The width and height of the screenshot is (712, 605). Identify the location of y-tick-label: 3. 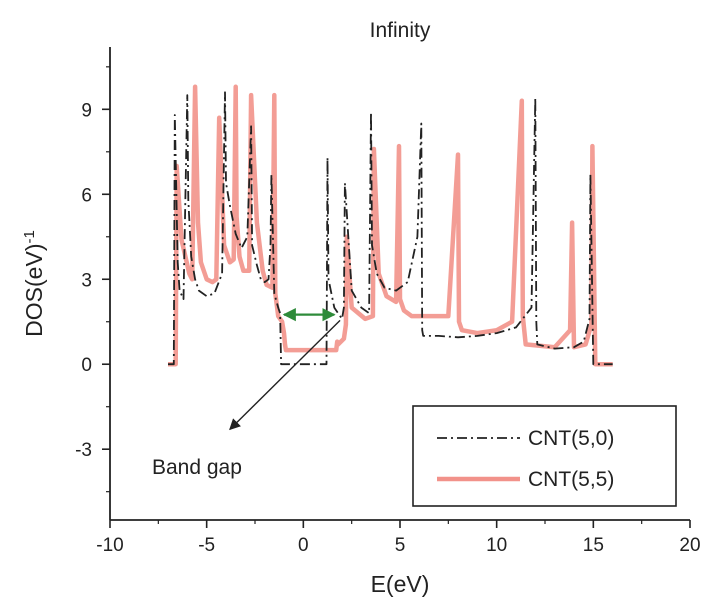
(86, 280).